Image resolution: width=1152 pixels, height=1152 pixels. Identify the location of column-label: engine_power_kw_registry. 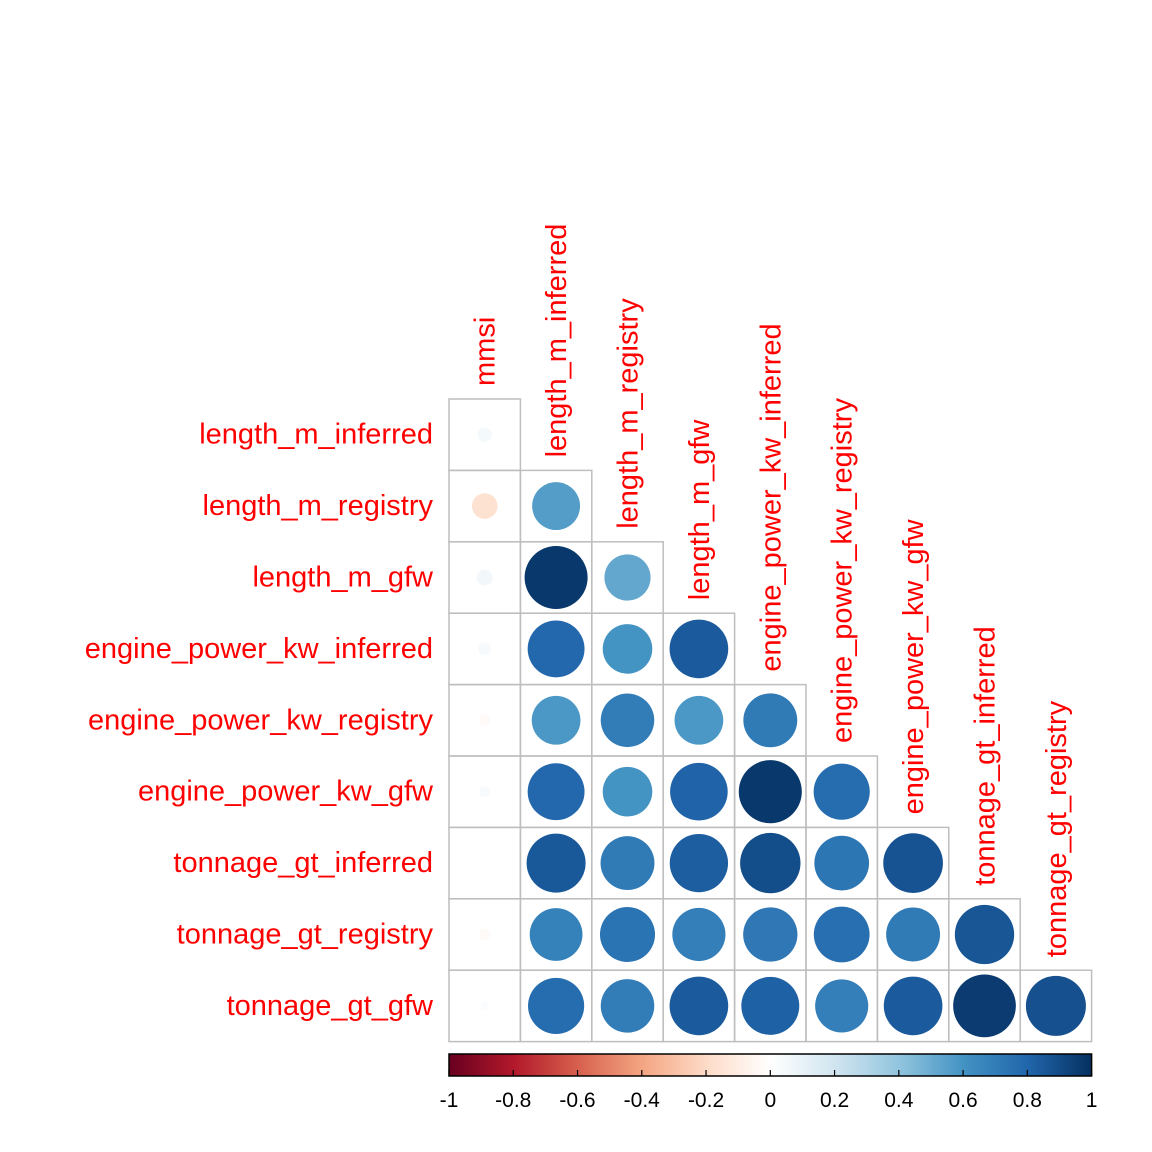
(843, 570).